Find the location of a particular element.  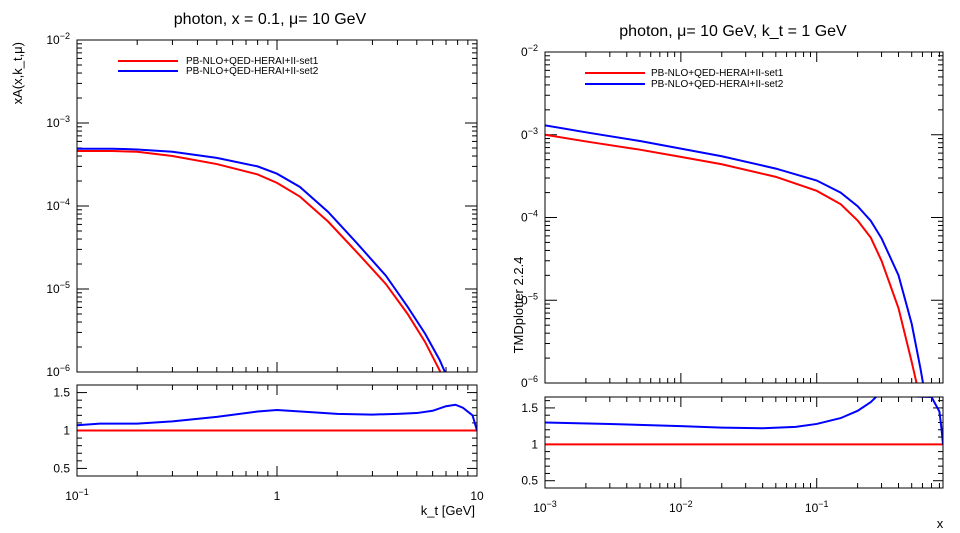

left-legend-label-set2: PB-NLO+QED-HERAI+II-set2 is located at coordinates (252, 71).